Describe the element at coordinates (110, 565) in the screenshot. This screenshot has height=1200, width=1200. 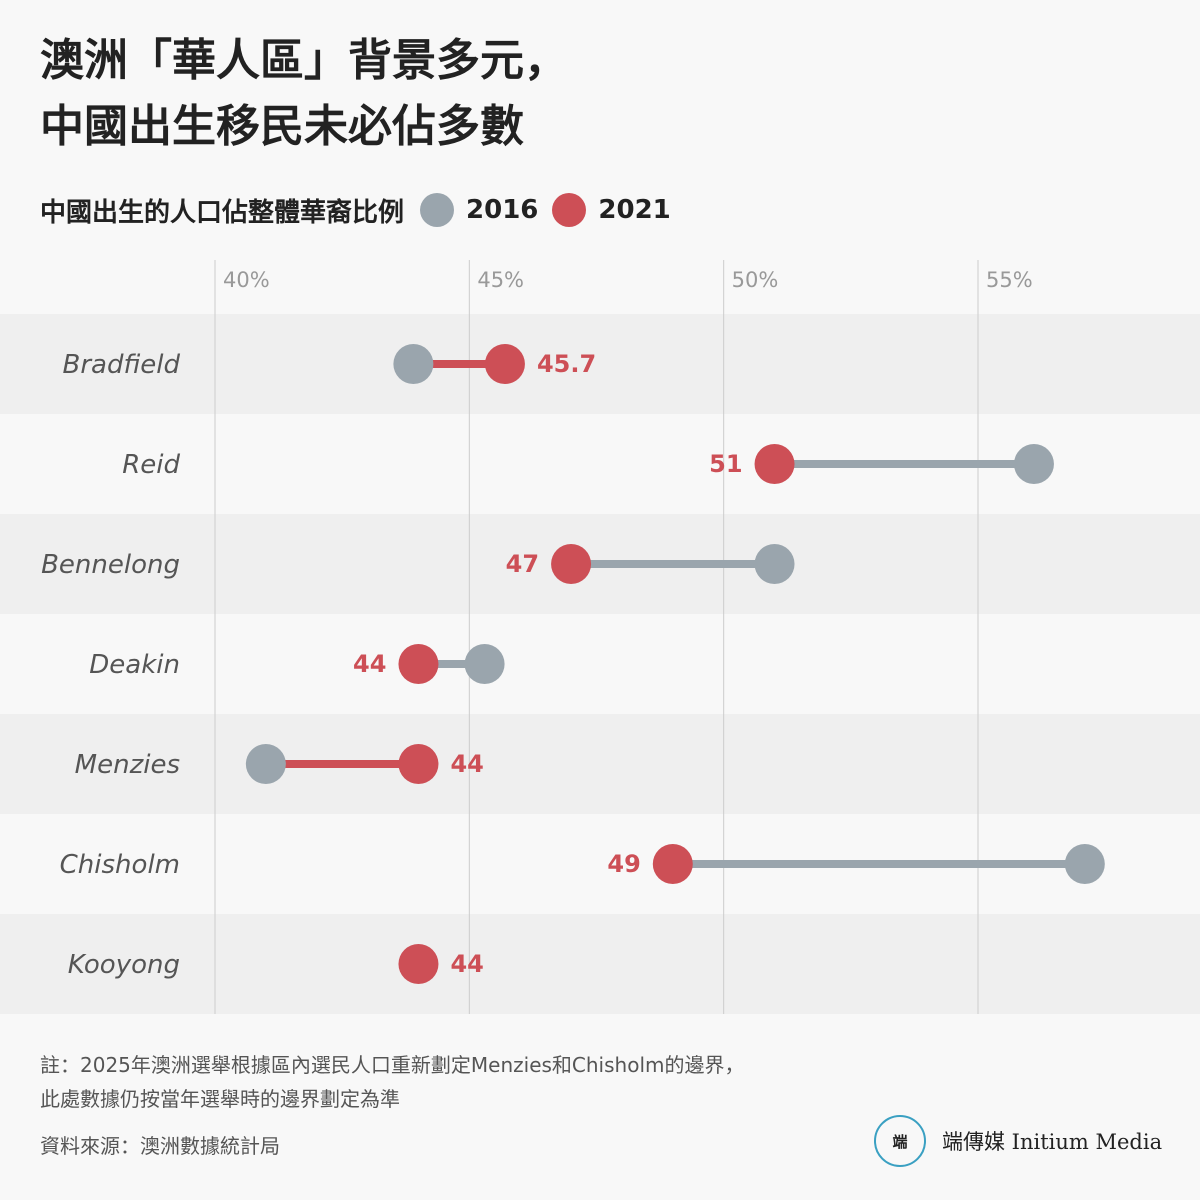
I see `category-label: Bennelong` at that location.